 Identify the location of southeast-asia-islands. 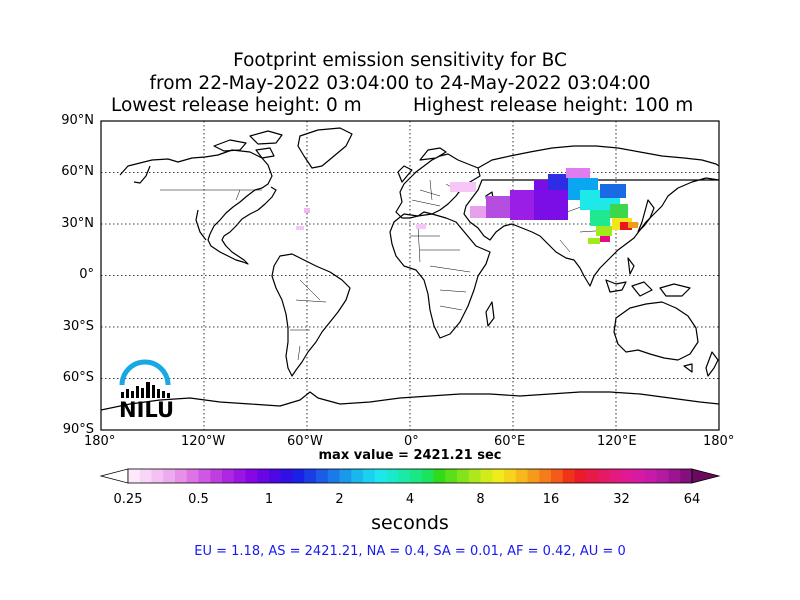
(648, 277).